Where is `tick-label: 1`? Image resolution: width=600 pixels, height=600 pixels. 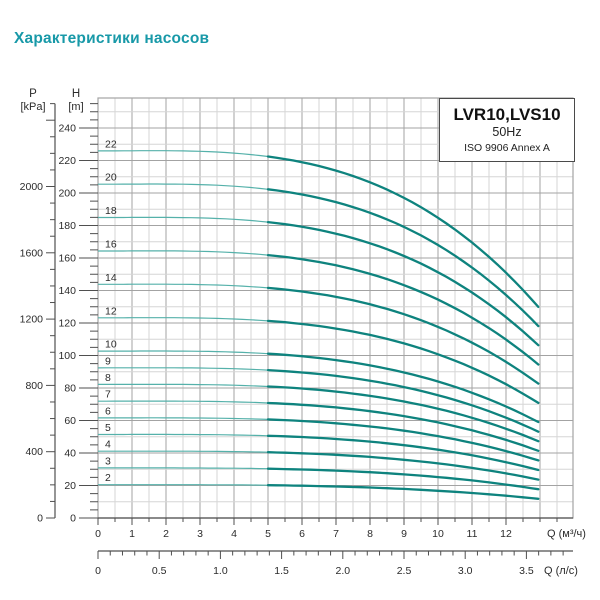
tick-label: 1 is located at coordinates (132, 534).